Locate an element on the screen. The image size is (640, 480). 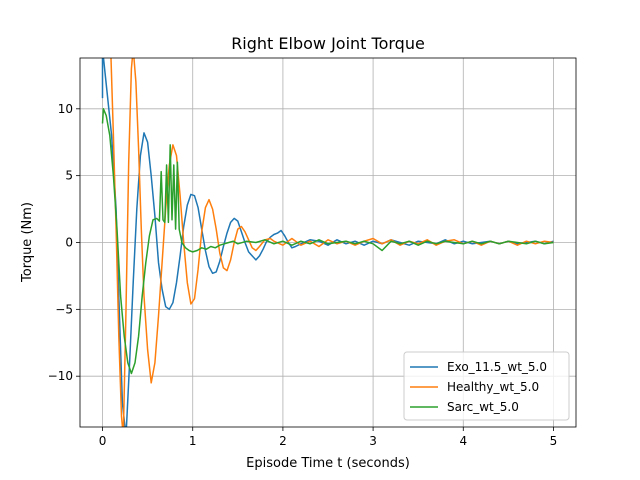
legend-label-1: Healthy_wt_5.0 is located at coordinates (493, 387).